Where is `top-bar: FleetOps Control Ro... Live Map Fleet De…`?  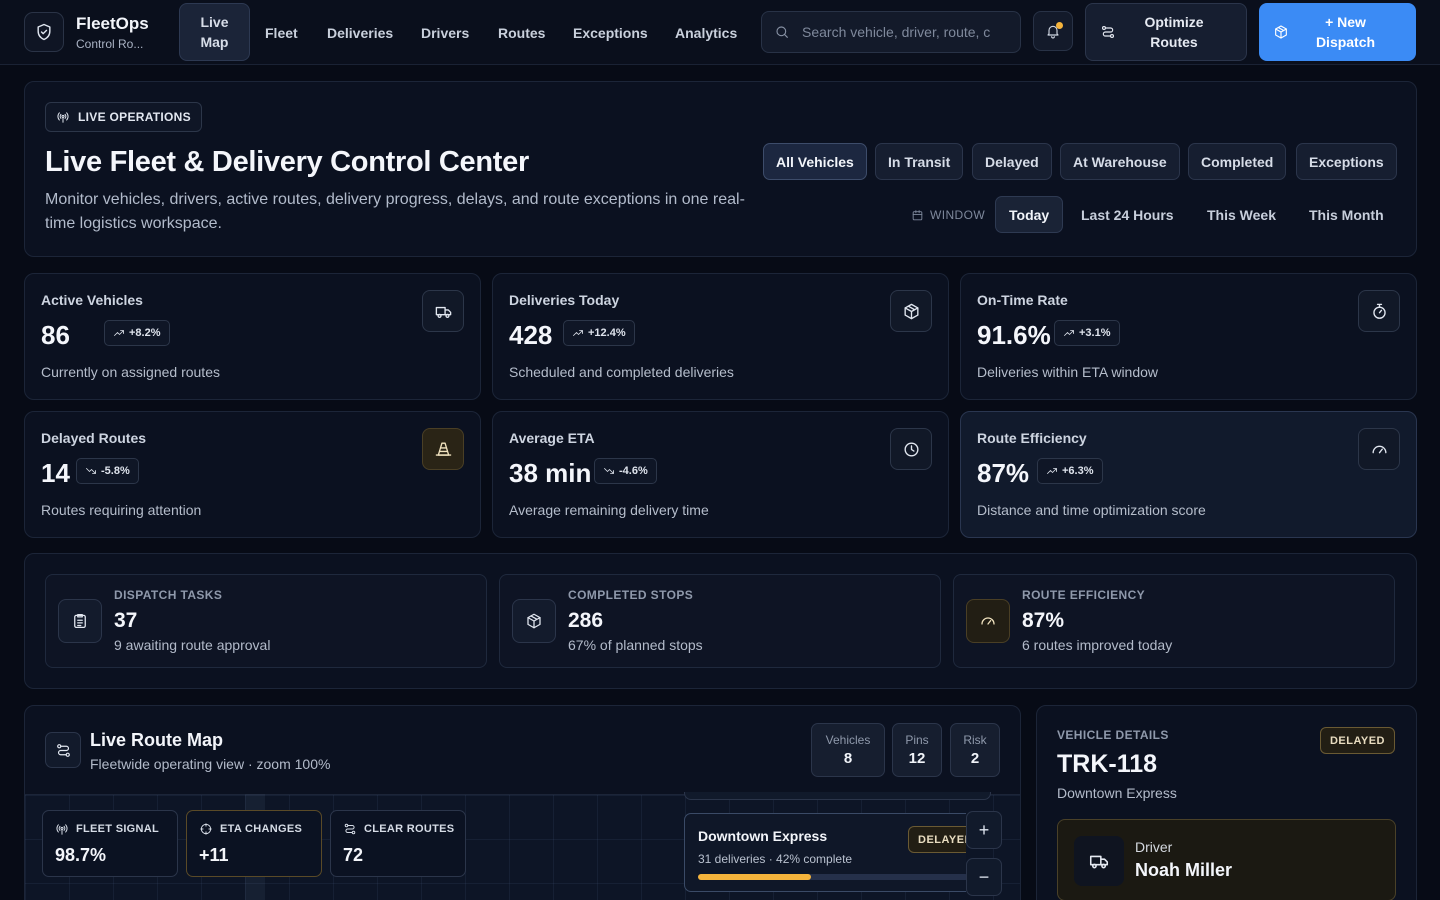
top-bar: FleetOps Control Ro... Live Map Fleet De… is located at coordinates (720, 32).